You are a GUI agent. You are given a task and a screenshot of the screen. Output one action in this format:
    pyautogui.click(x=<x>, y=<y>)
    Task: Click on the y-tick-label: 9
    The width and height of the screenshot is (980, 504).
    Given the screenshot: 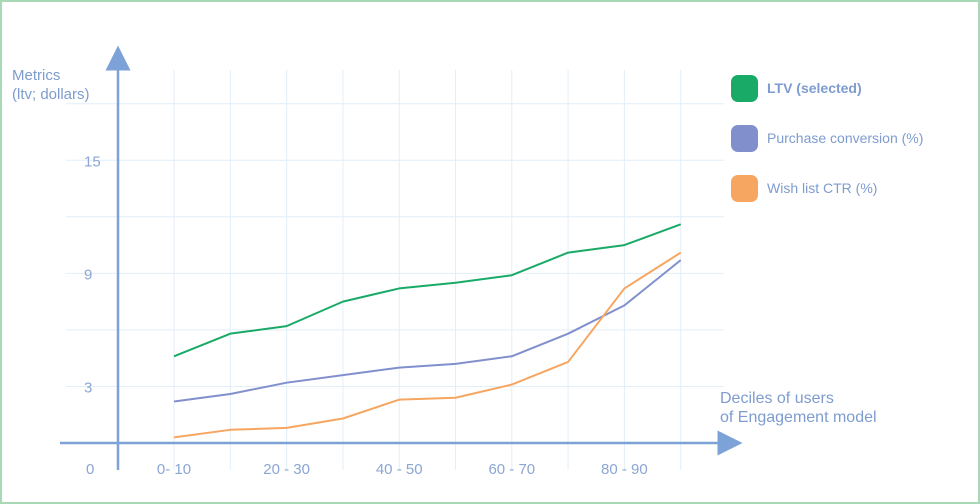 What is the action you would take?
    pyautogui.click(x=88, y=274)
    